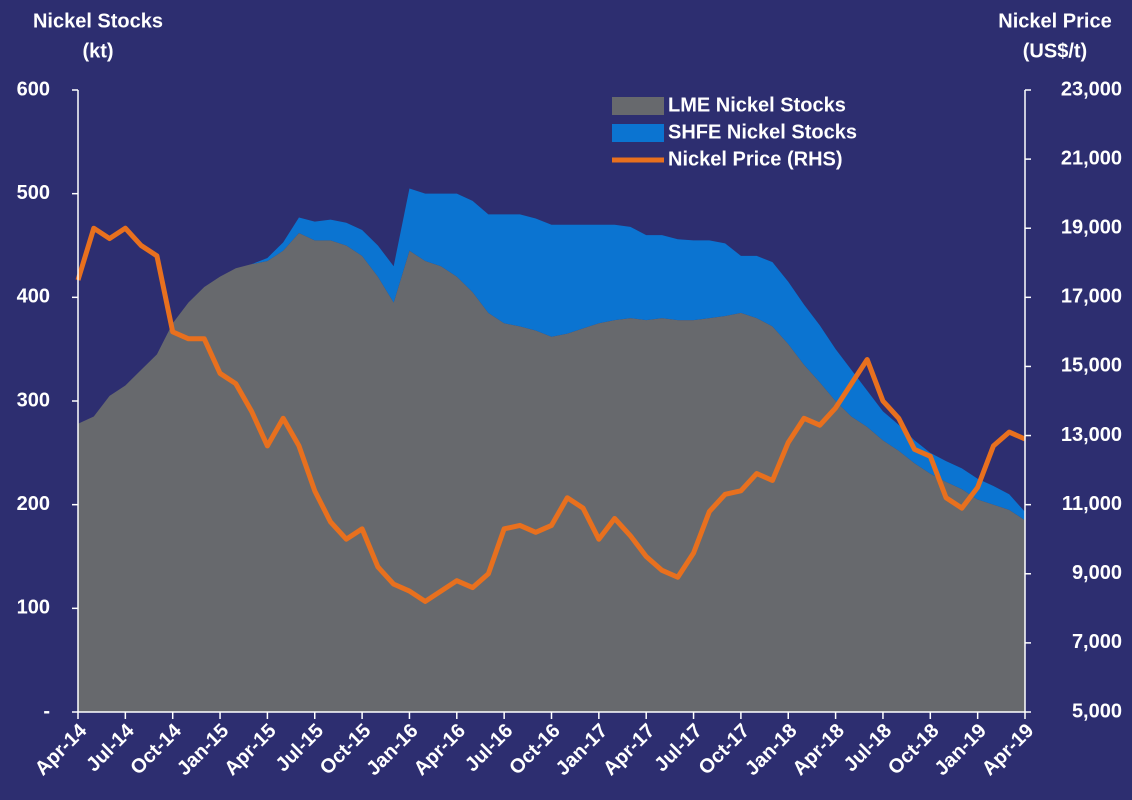 The width and height of the screenshot is (1132, 800). What do you see at coordinates (1091, 366) in the screenshot?
I see `y2-tick-label: 15,000` at bounding box center [1091, 366].